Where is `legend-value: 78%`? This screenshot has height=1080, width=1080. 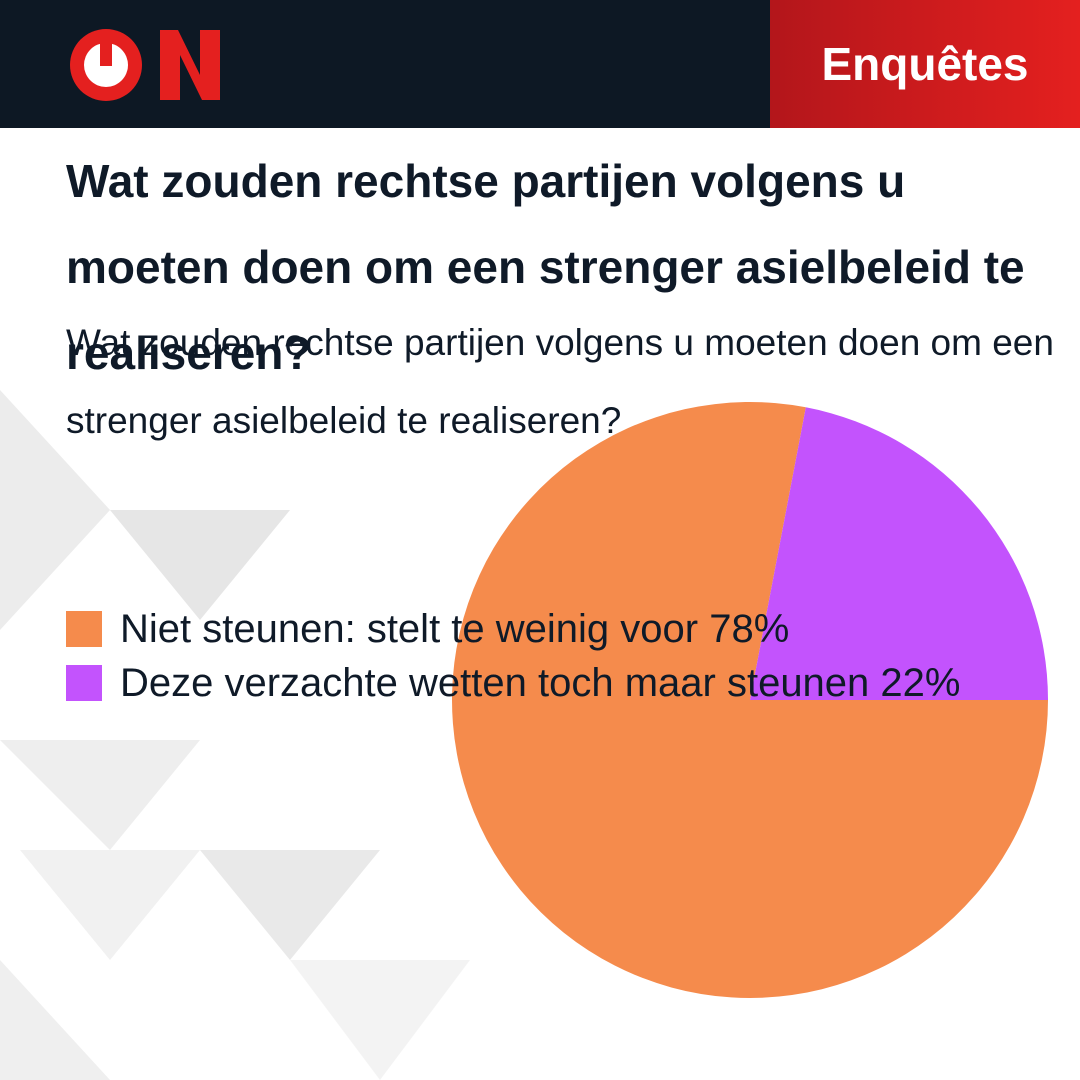
legend-value: 78% is located at coordinates (749, 628).